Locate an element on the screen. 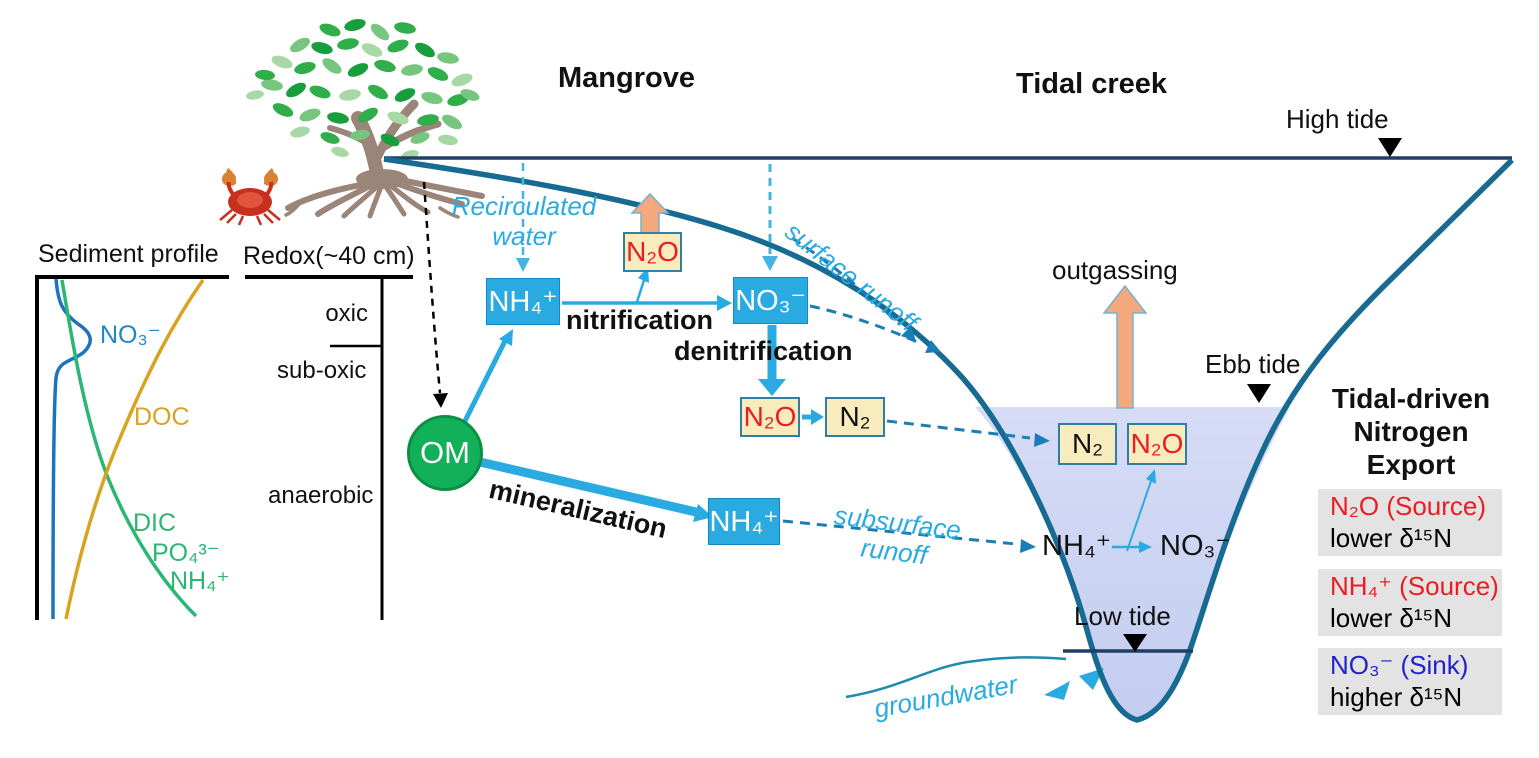  n2-mid-box: N₂ is located at coordinates (855, 417).